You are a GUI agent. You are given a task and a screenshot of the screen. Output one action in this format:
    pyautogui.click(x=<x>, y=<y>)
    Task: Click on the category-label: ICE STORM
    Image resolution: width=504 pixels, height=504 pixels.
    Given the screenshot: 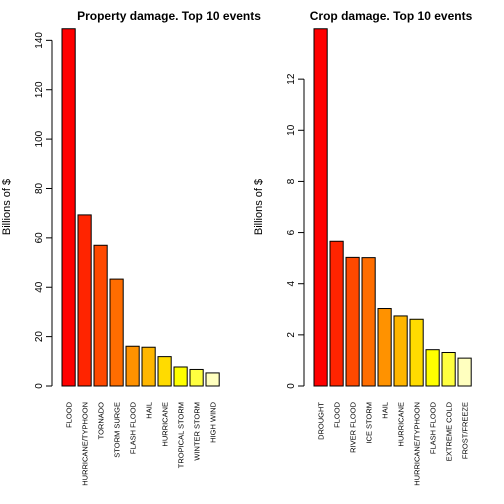 What is the action you would take?
    pyautogui.click(x=369, y=423)
    